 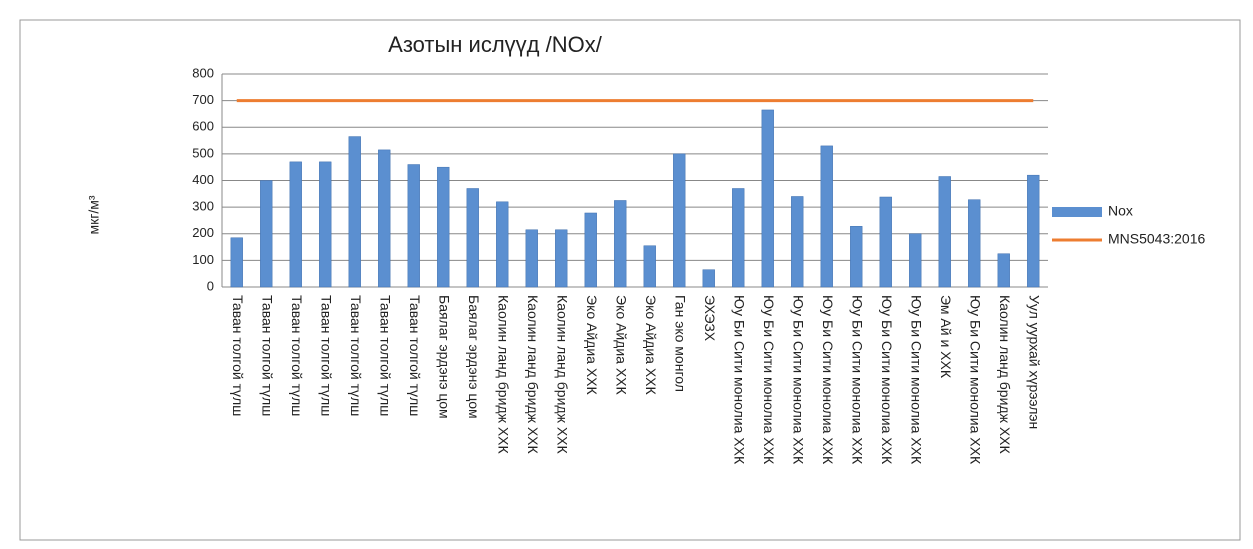 I want to click on x-tick-label: Уул уурхай хүрээлэн, so click(x=1035, y=362).